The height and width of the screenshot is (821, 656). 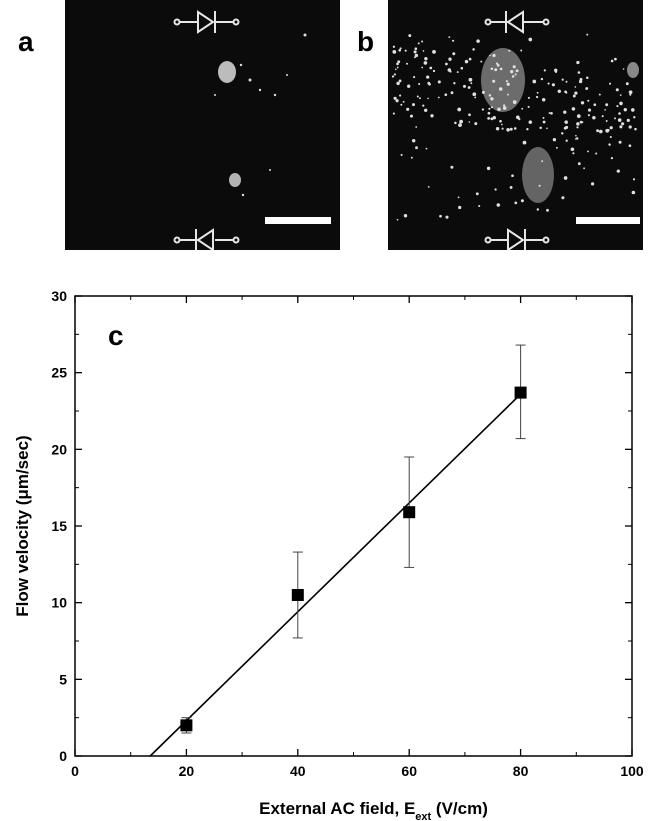 I want to click on y-tick-label: 0, so click(x=63, y=756).